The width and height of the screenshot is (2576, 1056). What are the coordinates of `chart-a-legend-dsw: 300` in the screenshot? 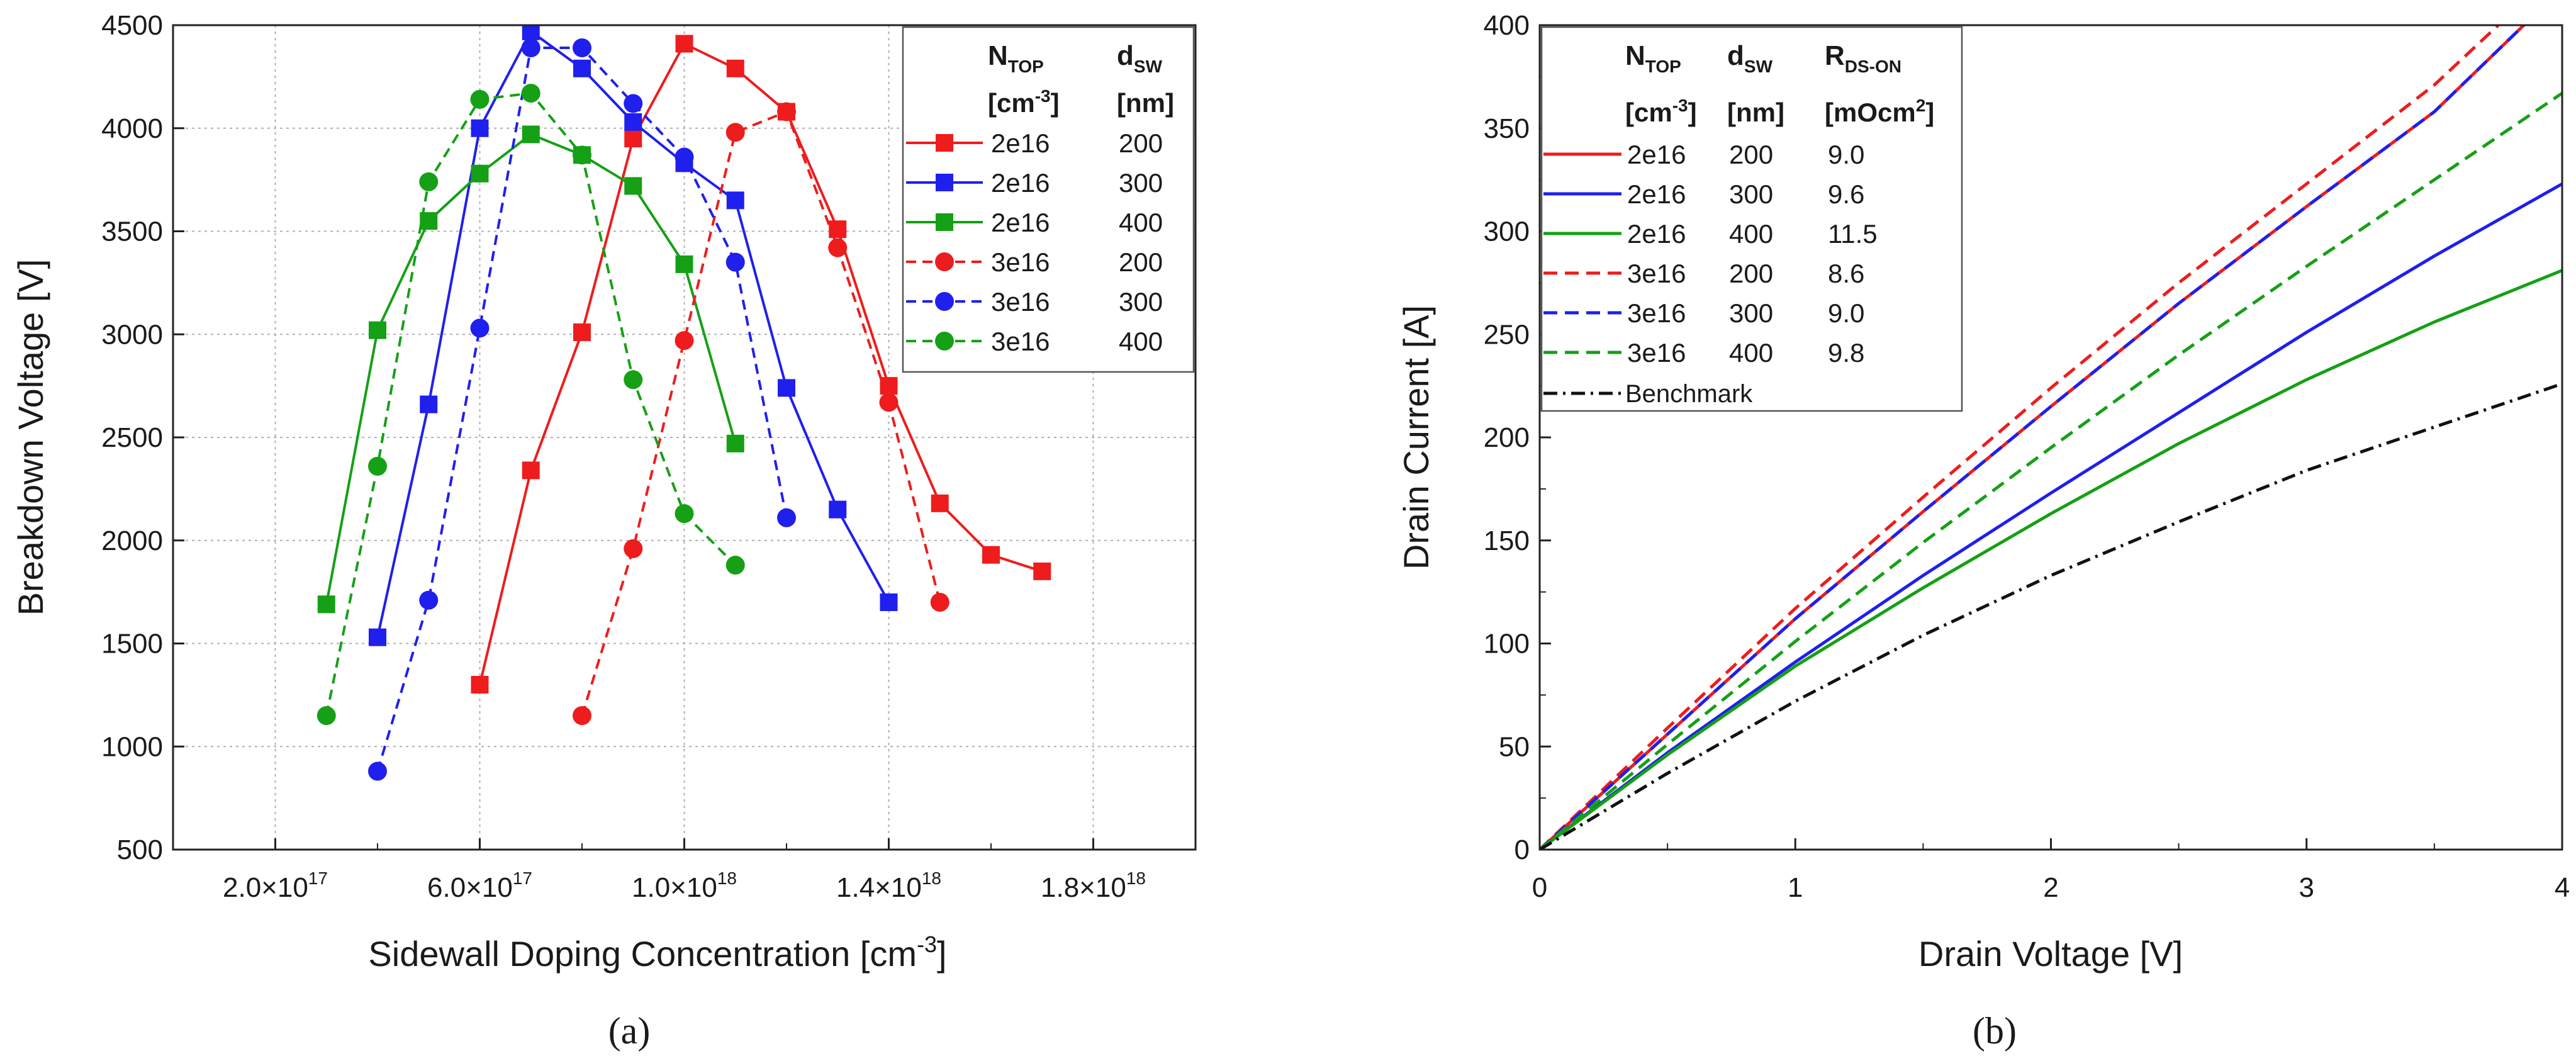 It's located at (1141, 302).